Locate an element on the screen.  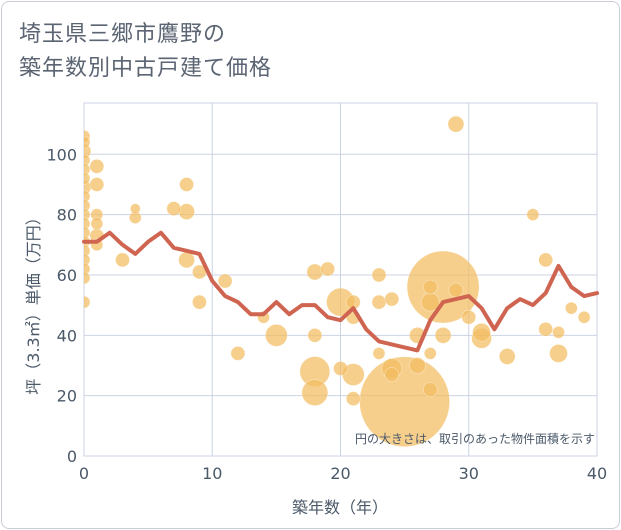
chart-title-line-1: 埼玉県三郷市鷹野の is located at coordinates (123, 34).